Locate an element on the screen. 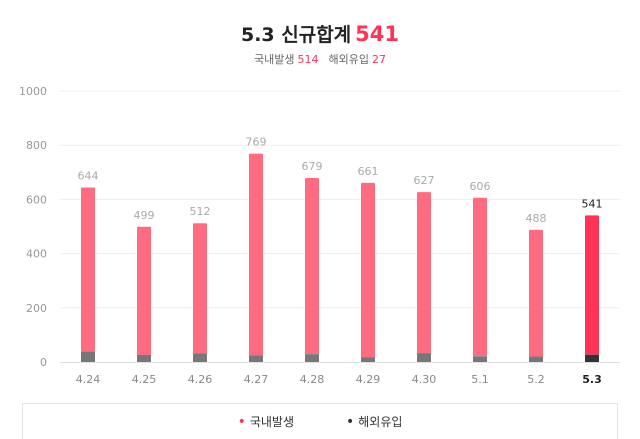 This screenshot has width=640, height=439. data-label: 769 is located at coordinates (256, 142).